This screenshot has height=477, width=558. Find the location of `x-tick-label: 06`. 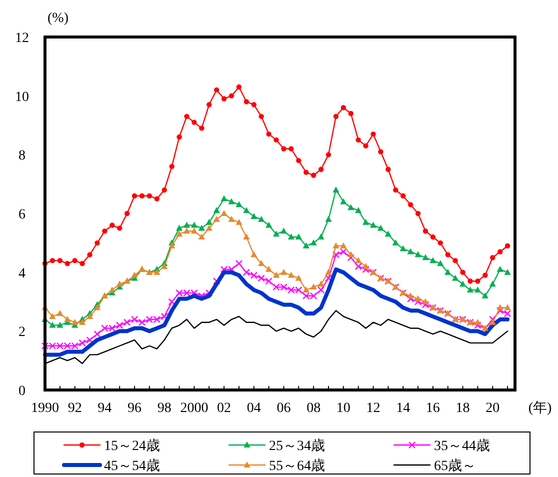

x-tick-label: 06 is located at coordinates (283, 408).